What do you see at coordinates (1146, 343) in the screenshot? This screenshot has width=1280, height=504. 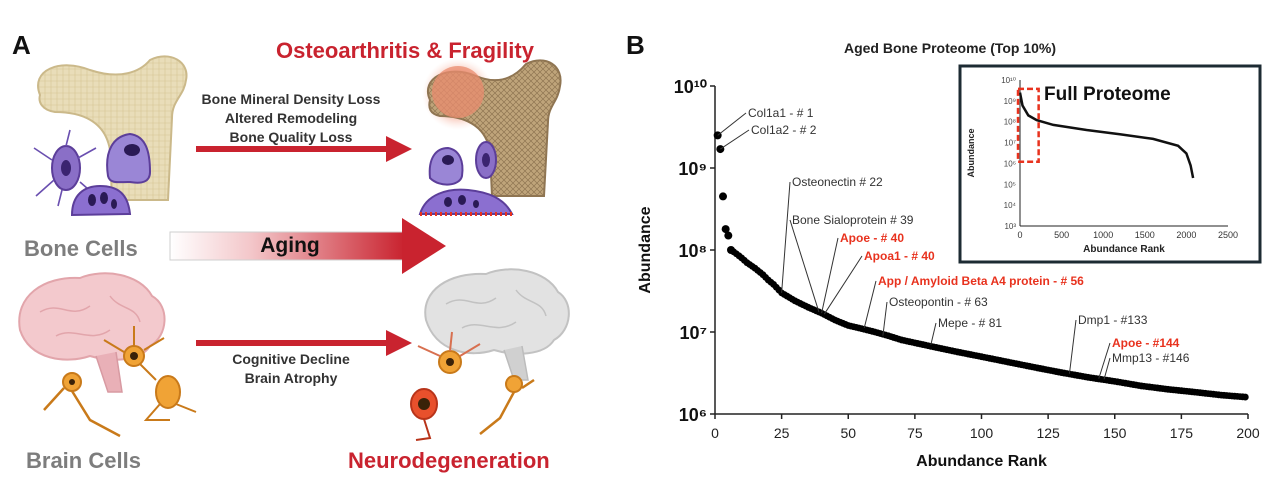 I see `annotation-label: Apoe - #144` at bounding box center [1146, 343].